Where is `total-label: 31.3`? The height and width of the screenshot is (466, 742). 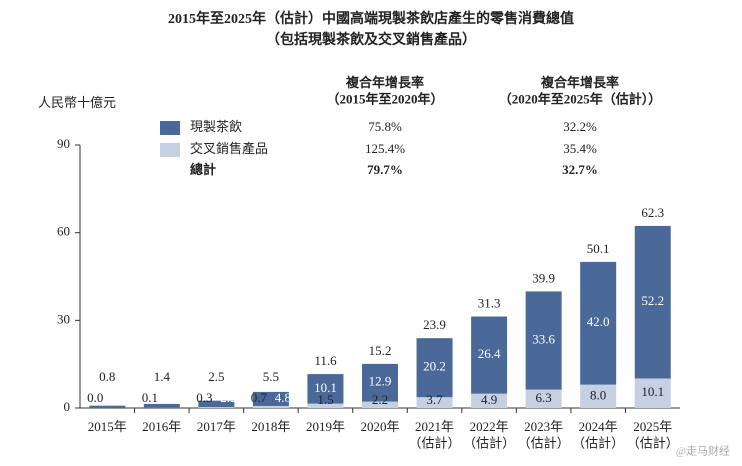
total-label: 31.3 is located at coordinates (489, 303).